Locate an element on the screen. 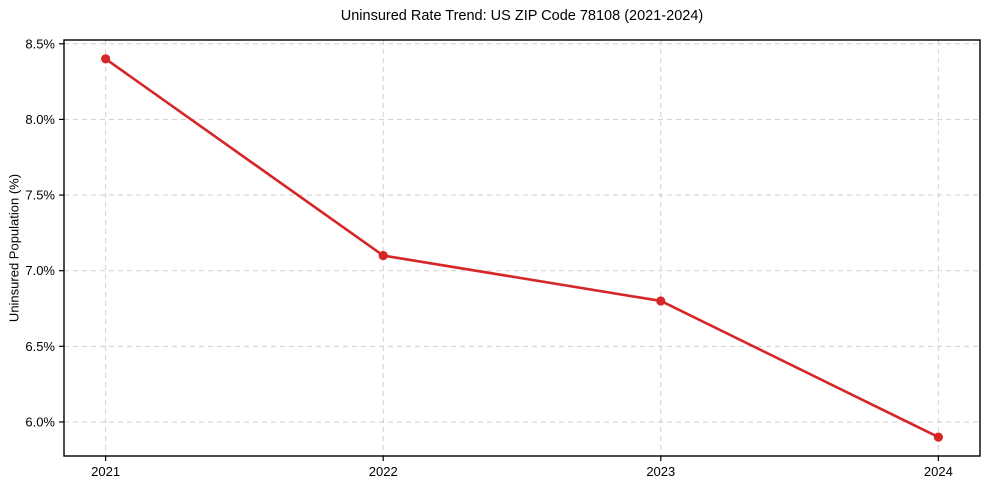 This screenshot has width=989, height=490. y-tick-label: 8.5% is located at coordinates (40, 43).